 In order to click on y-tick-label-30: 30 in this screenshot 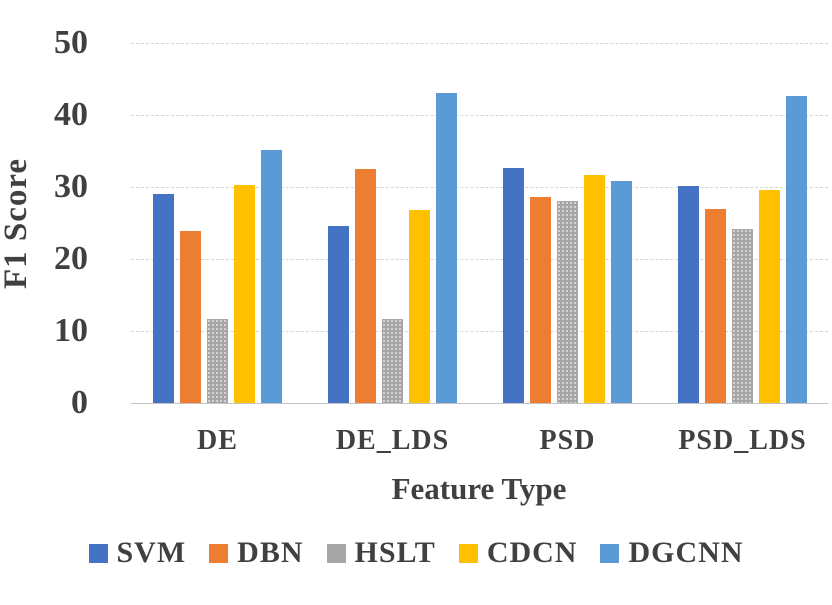, I will do `click(71, 186)`.